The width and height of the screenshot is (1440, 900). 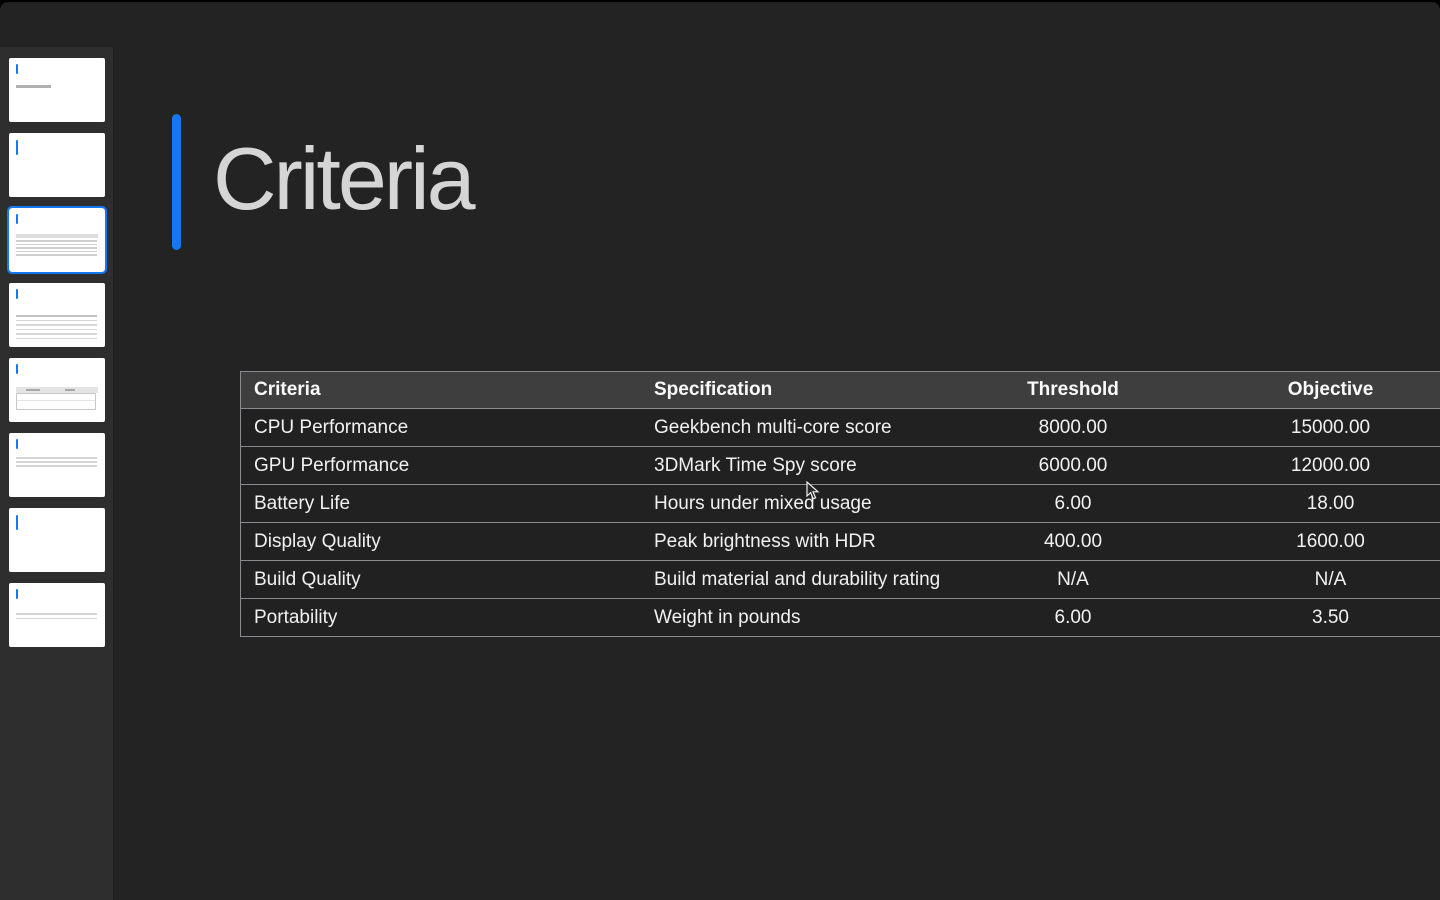 I want to click on table-cell: Peak brightness with HDR, so click(x=796, y=541).